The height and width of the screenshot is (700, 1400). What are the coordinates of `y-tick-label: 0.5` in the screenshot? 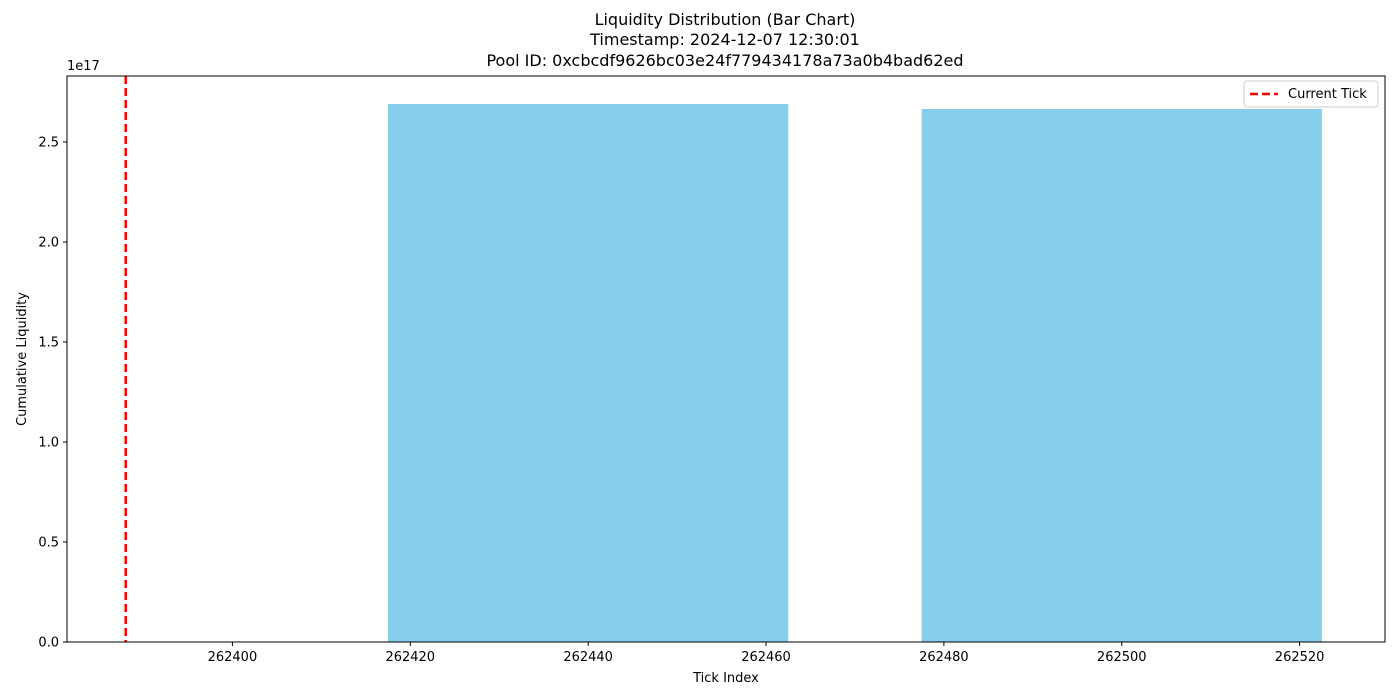 It's located at (48, 543).